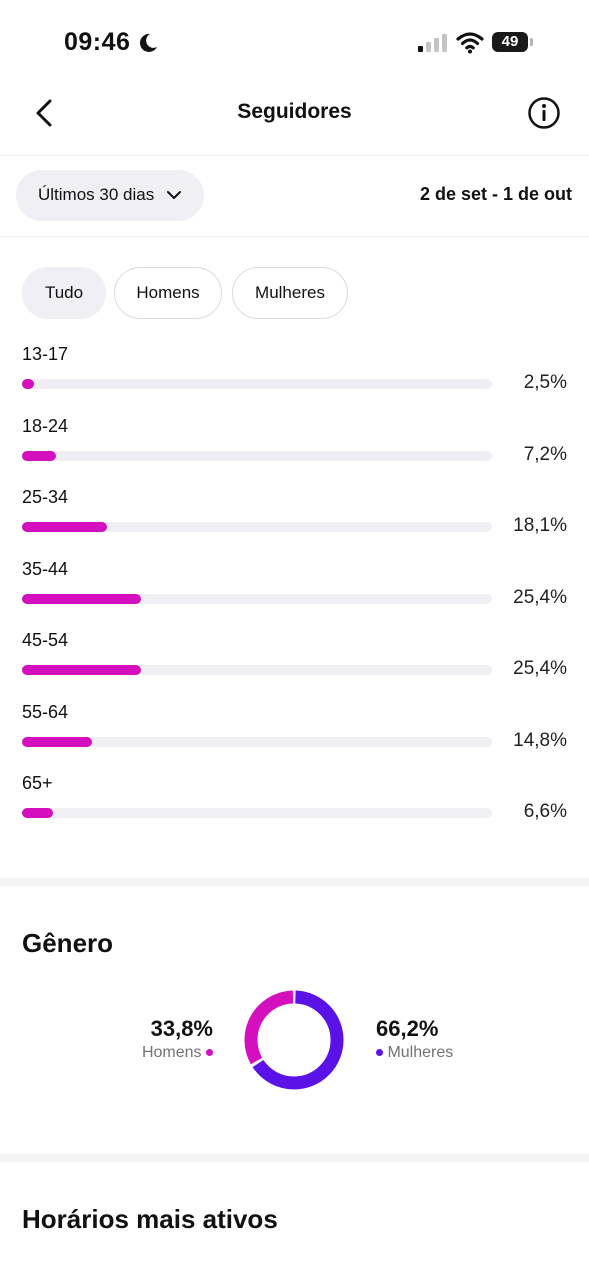 This screenshot has width=589, height=1280. I want to click on age-label: 18-24, so click(45, 426).